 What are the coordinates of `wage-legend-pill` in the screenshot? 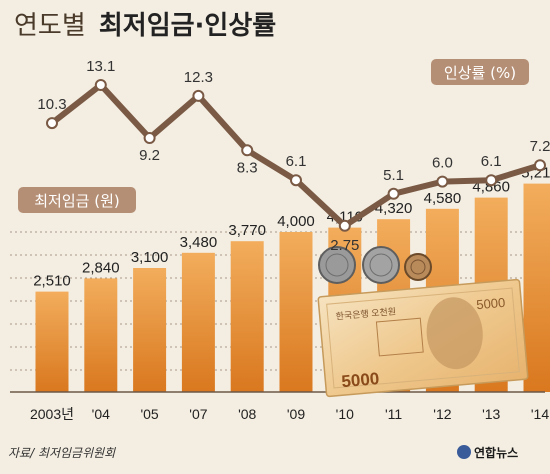 It's located at (77, 200).